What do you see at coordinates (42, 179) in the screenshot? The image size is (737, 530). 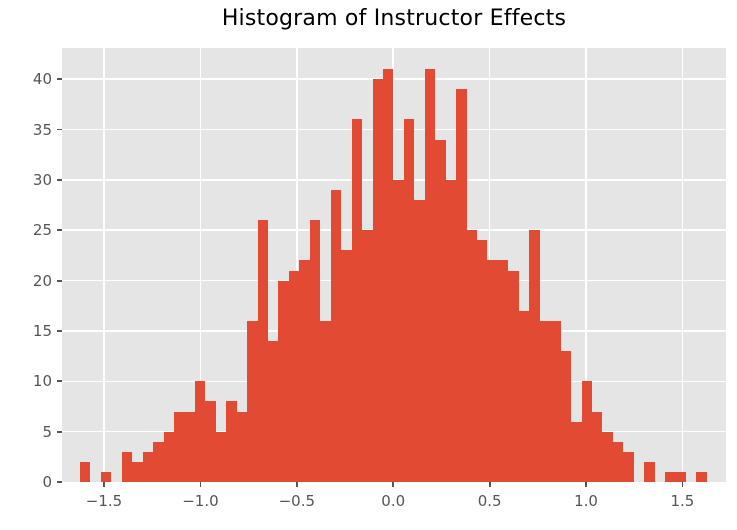 I see `y-tick-label: 30` at bounding box center [42, 179].